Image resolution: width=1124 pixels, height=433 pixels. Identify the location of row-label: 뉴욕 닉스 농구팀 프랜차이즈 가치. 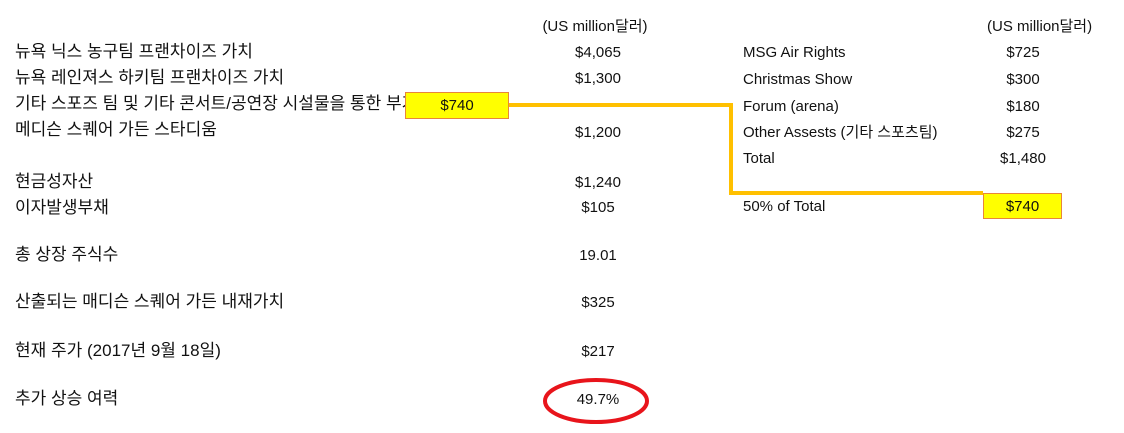
(134, 51).